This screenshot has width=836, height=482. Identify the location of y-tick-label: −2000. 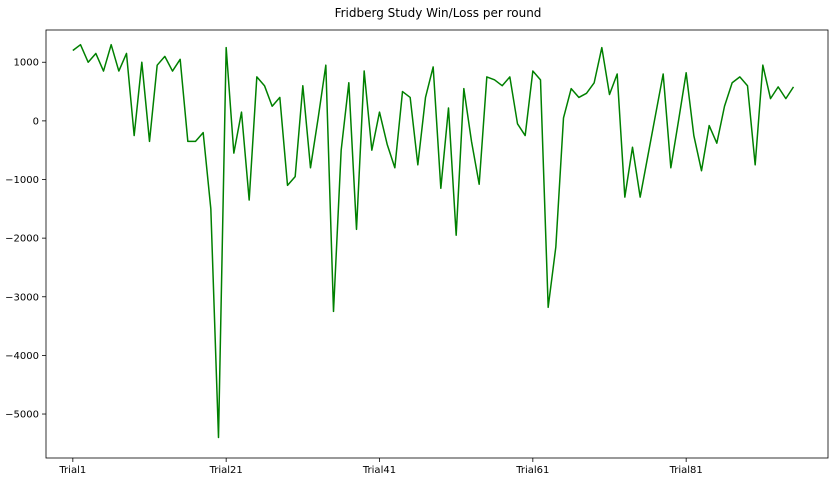
(22, 239).